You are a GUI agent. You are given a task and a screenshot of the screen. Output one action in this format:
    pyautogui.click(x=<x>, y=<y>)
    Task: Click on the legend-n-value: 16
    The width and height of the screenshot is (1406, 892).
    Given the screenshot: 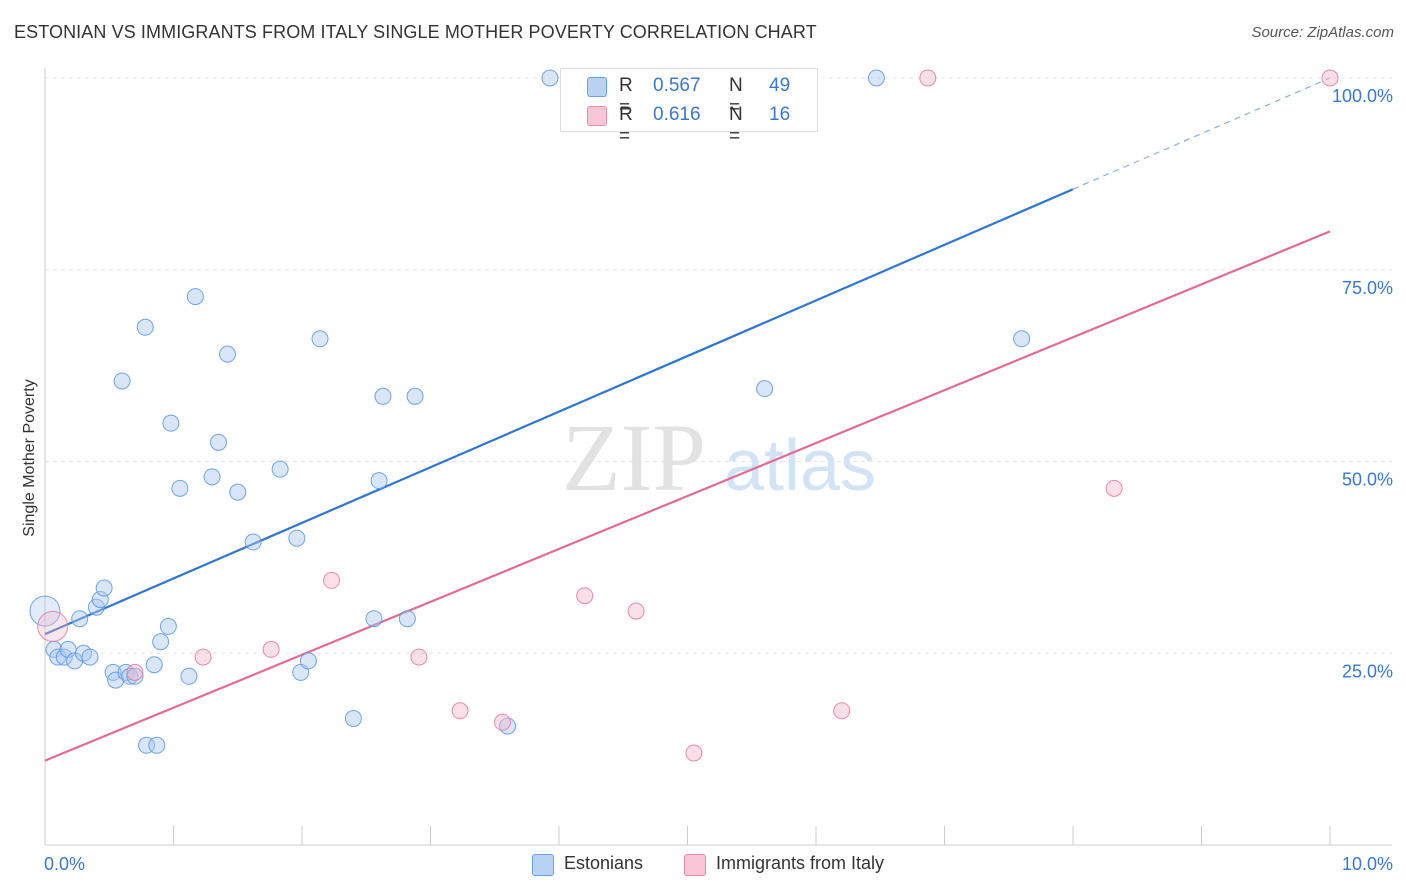 What is the action you would take?
    pyautogui.click(x=780, y=114)
    